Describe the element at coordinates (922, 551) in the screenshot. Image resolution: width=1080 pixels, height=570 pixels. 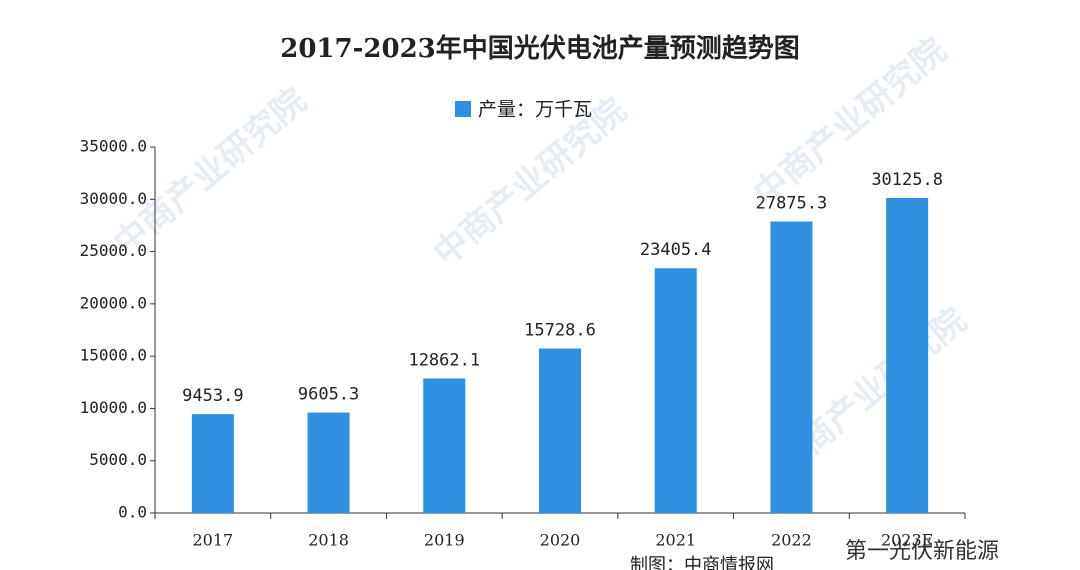
I see `logo: 第一光伏新能源` at that location.